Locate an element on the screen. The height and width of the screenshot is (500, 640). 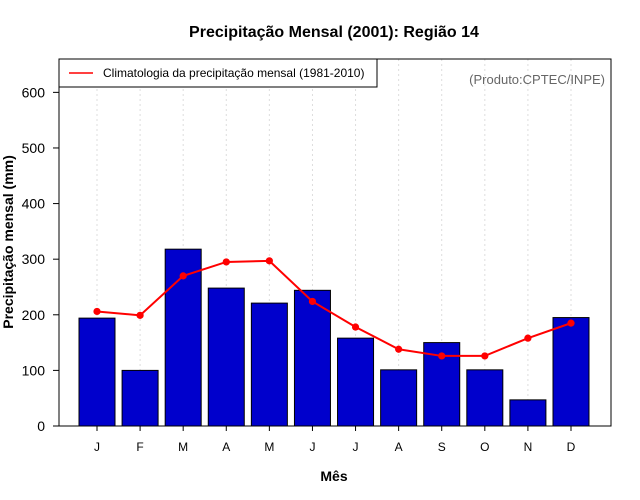
x-tick-label: F is located at coordinates (139, 447).